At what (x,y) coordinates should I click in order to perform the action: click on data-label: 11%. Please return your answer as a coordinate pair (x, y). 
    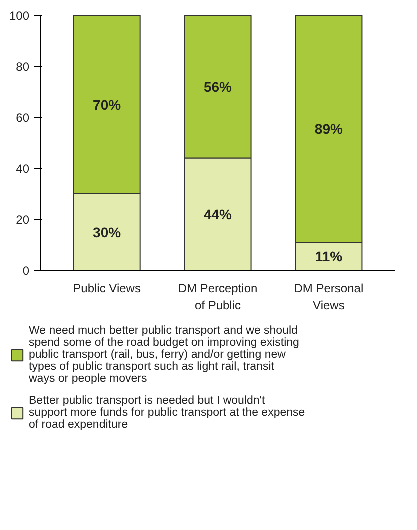
    Looking at the image, I should click on (329, 256).